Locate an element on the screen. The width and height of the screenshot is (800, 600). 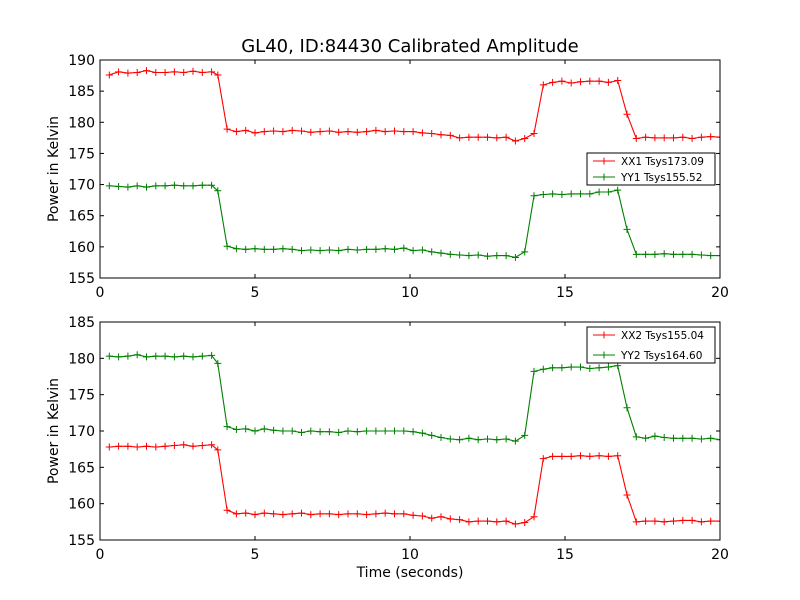
legend: XX2 Tsys155.04 YY2 Tsys164.60 is located at coordinates (651, 345).